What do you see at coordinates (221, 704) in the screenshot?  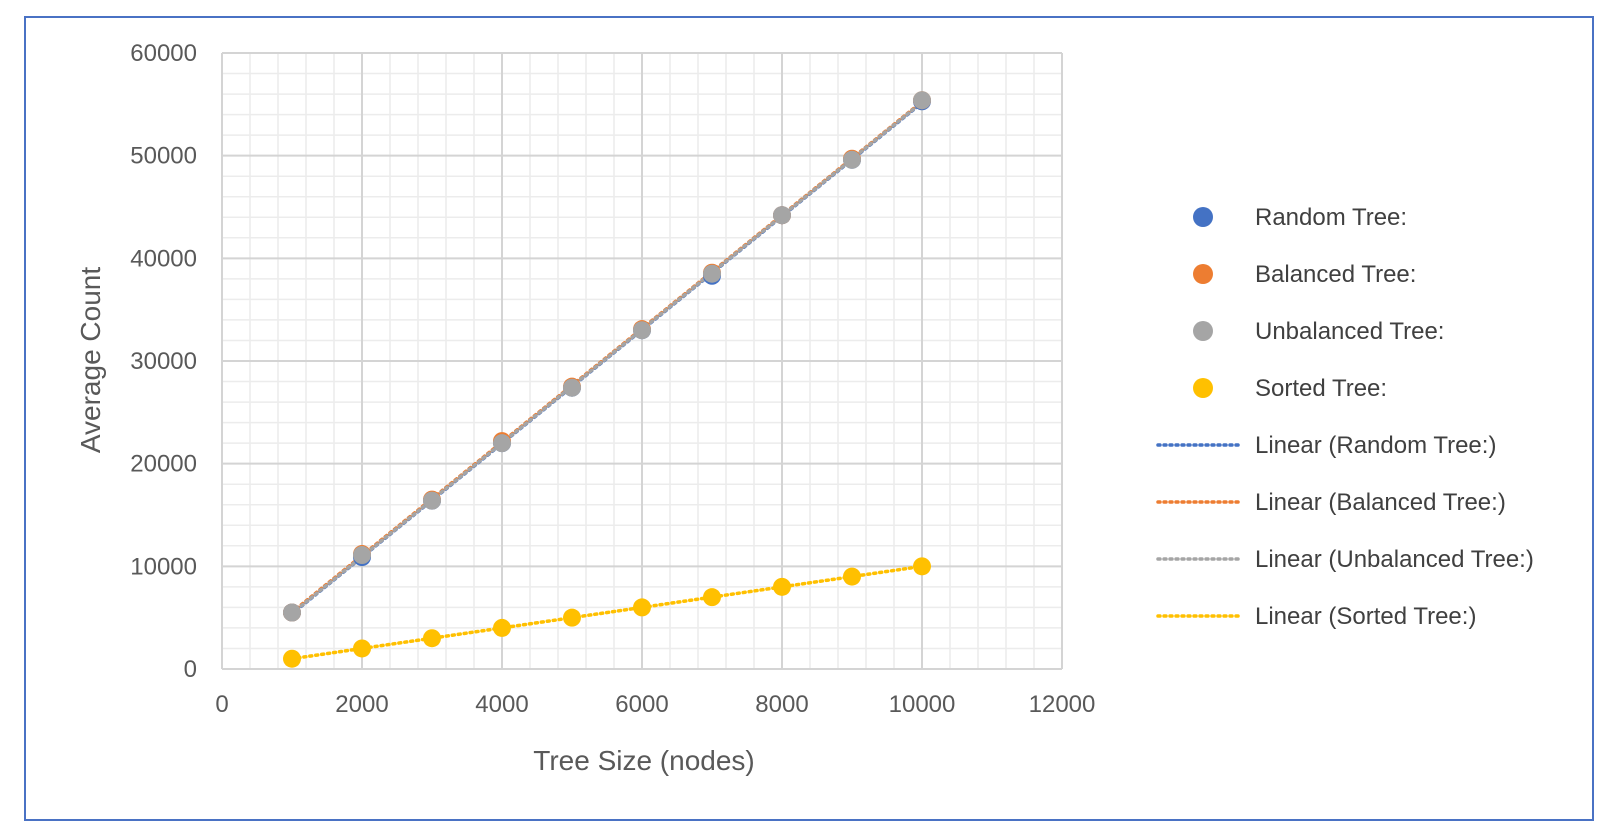 I see `x-tick-label: 0` at bounding box center [221, 704].